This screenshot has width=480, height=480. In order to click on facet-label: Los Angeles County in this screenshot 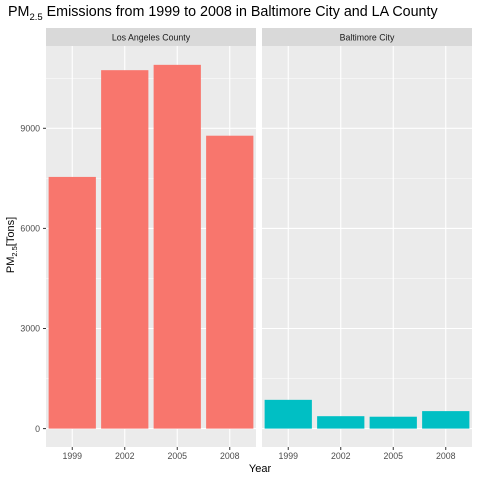, I will do `click(151, 38)`.